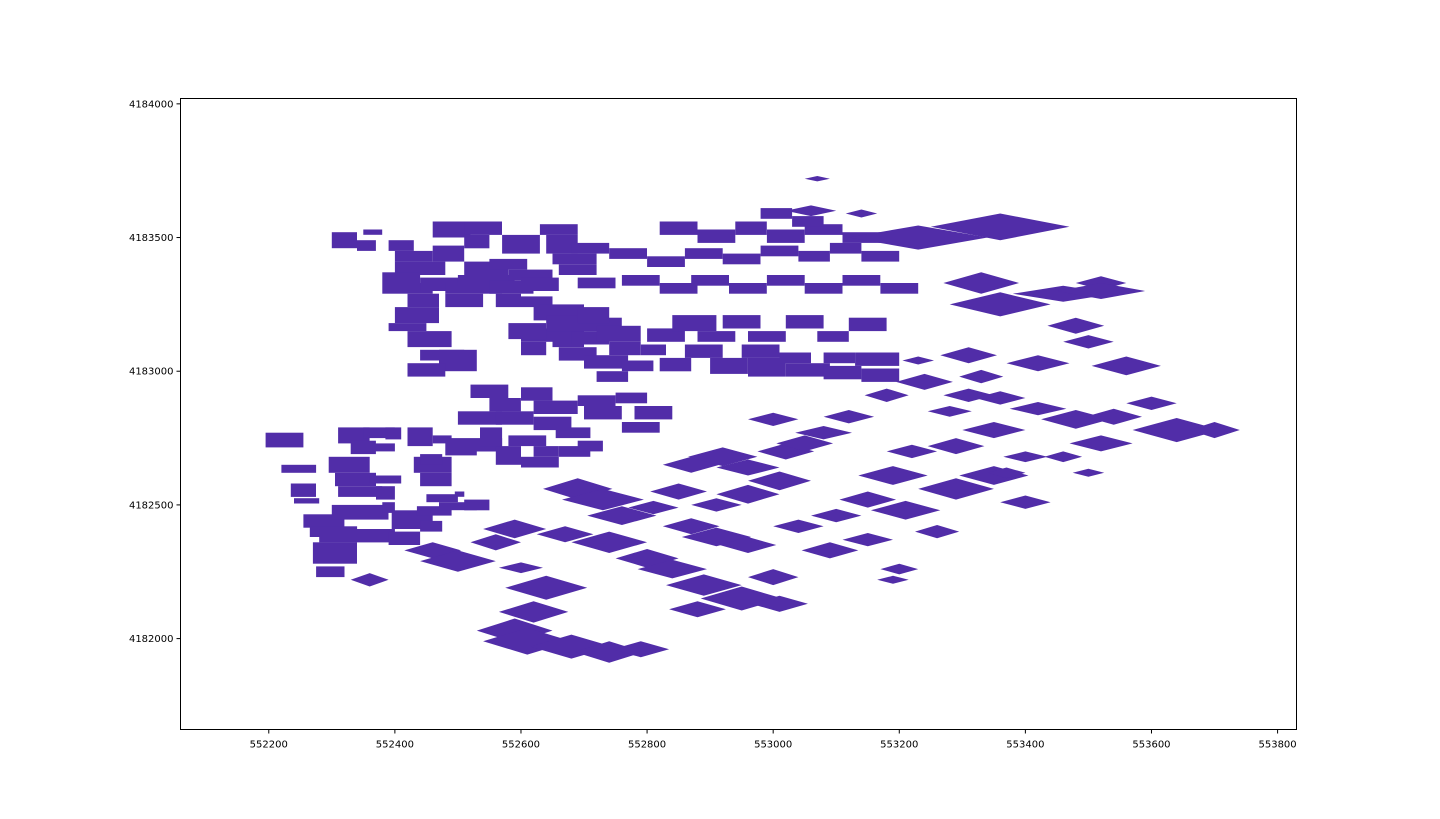 The width and height of the screenshot is (1440, 819). What do you see at coordinates (1151, 745) in the screenshot?
I see `x-tick-label: 553600` at bounding box center [1151, 745].